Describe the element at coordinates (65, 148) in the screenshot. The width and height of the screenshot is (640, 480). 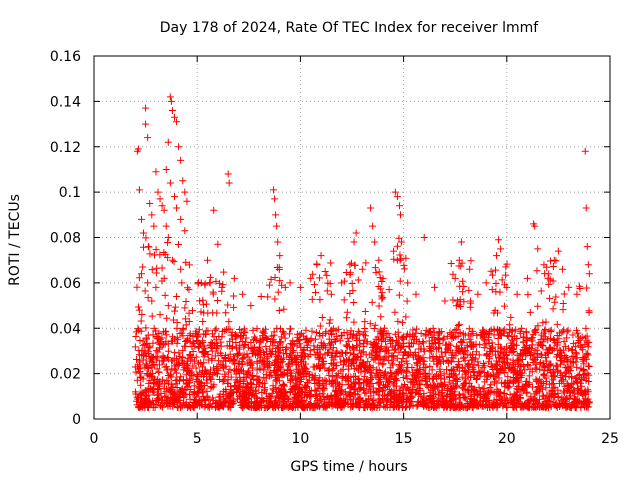
I see `y-tick-label: 0.12` at that location.